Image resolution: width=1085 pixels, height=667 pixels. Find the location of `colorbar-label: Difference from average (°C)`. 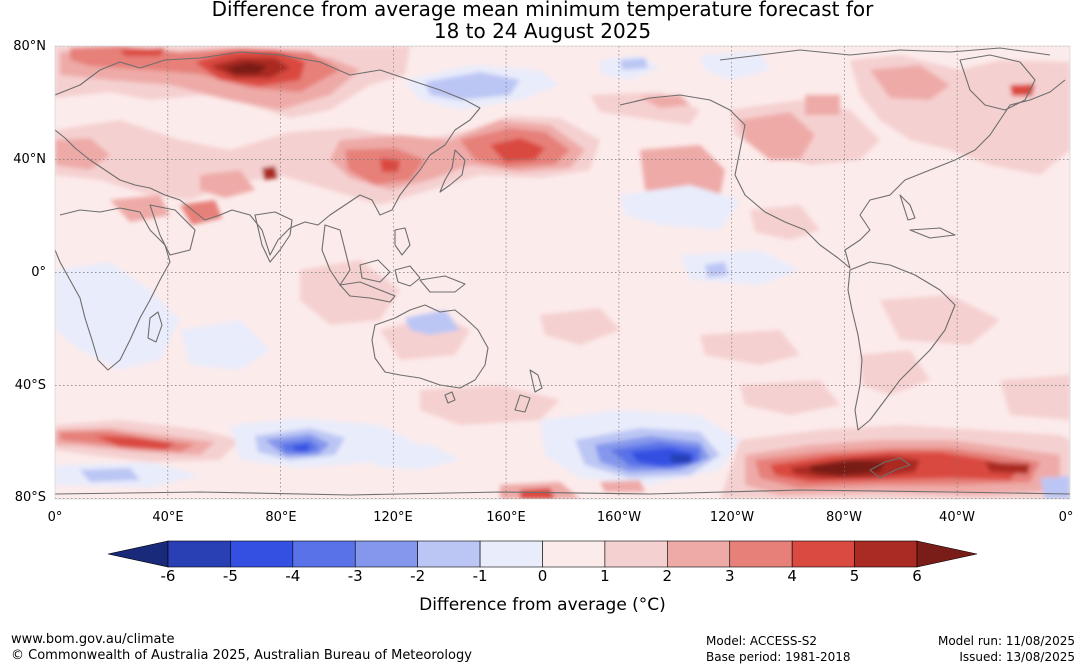

colorbar-label: Difference from average (°C) is located at coordinates (542, 605).